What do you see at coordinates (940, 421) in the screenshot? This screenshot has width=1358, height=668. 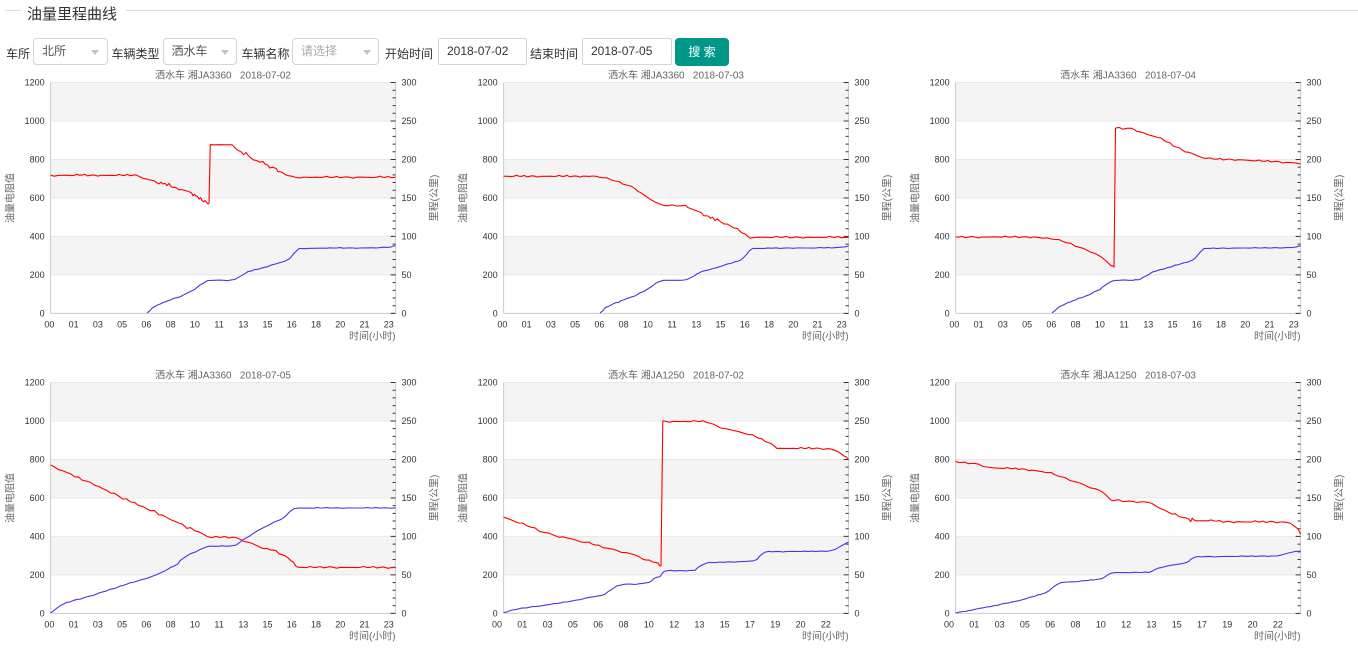 I see `svg-text: 1000` at bounding box center [940, 421].